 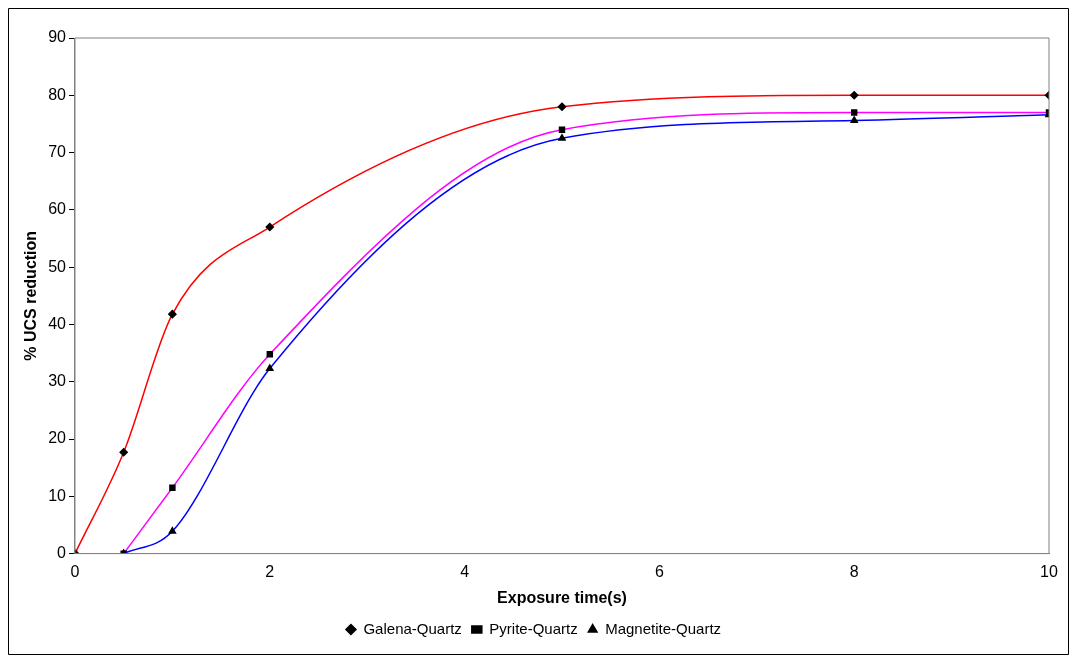 I want to click on x-tick-label: 4, so click(x=465, y=571).